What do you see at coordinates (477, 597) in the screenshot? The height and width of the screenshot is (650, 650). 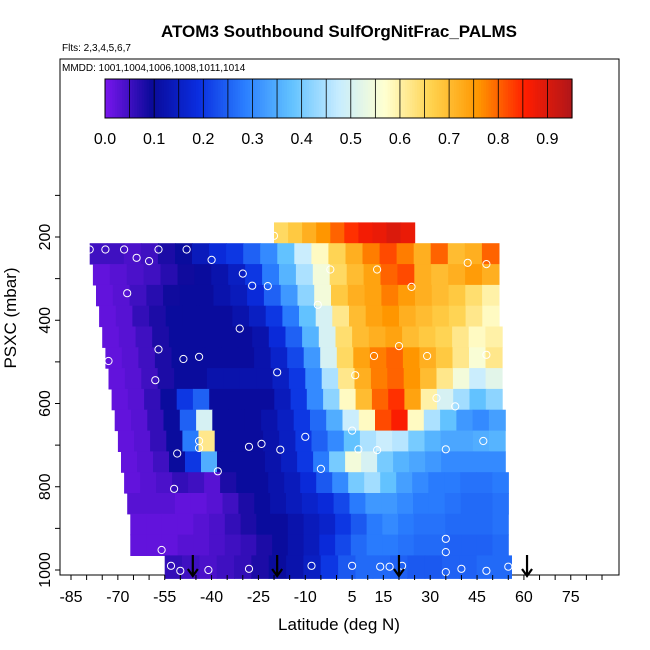 I see `x-tick-label: 45` at bounding box center [477, 597].